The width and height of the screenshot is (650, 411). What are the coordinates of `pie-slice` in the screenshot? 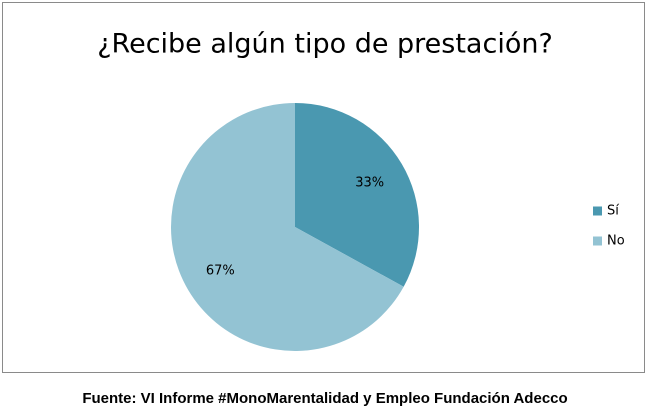 It's located at (357, 195).